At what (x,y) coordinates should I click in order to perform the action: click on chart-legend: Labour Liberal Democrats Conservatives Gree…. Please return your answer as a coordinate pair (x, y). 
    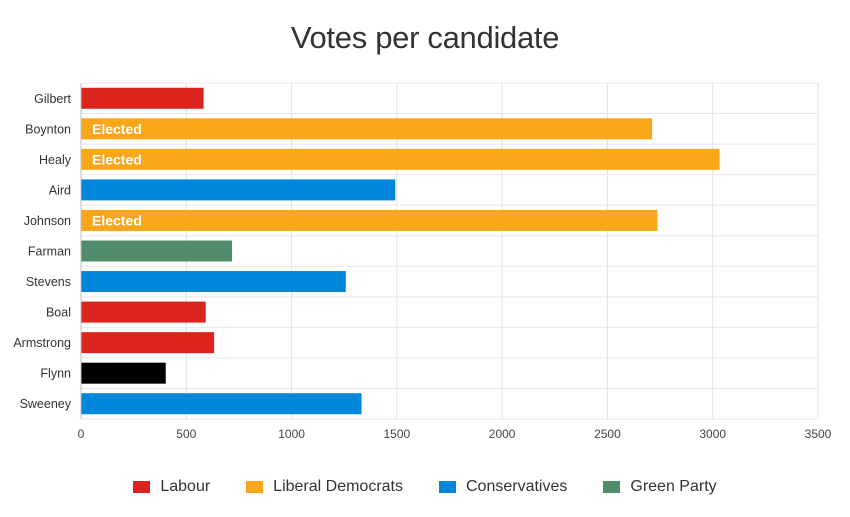
    Looking at the image, I should click on (425, 487).